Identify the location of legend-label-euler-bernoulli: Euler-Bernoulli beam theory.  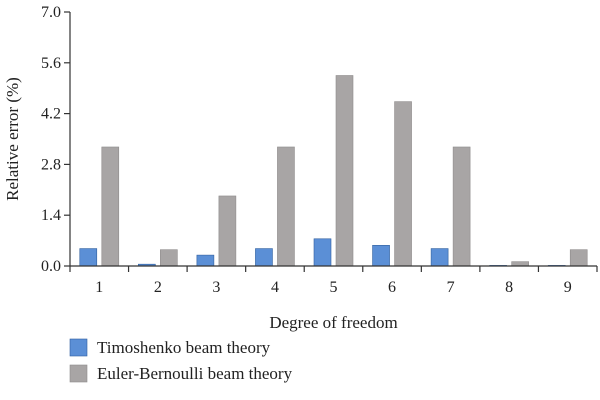
(195, 373).